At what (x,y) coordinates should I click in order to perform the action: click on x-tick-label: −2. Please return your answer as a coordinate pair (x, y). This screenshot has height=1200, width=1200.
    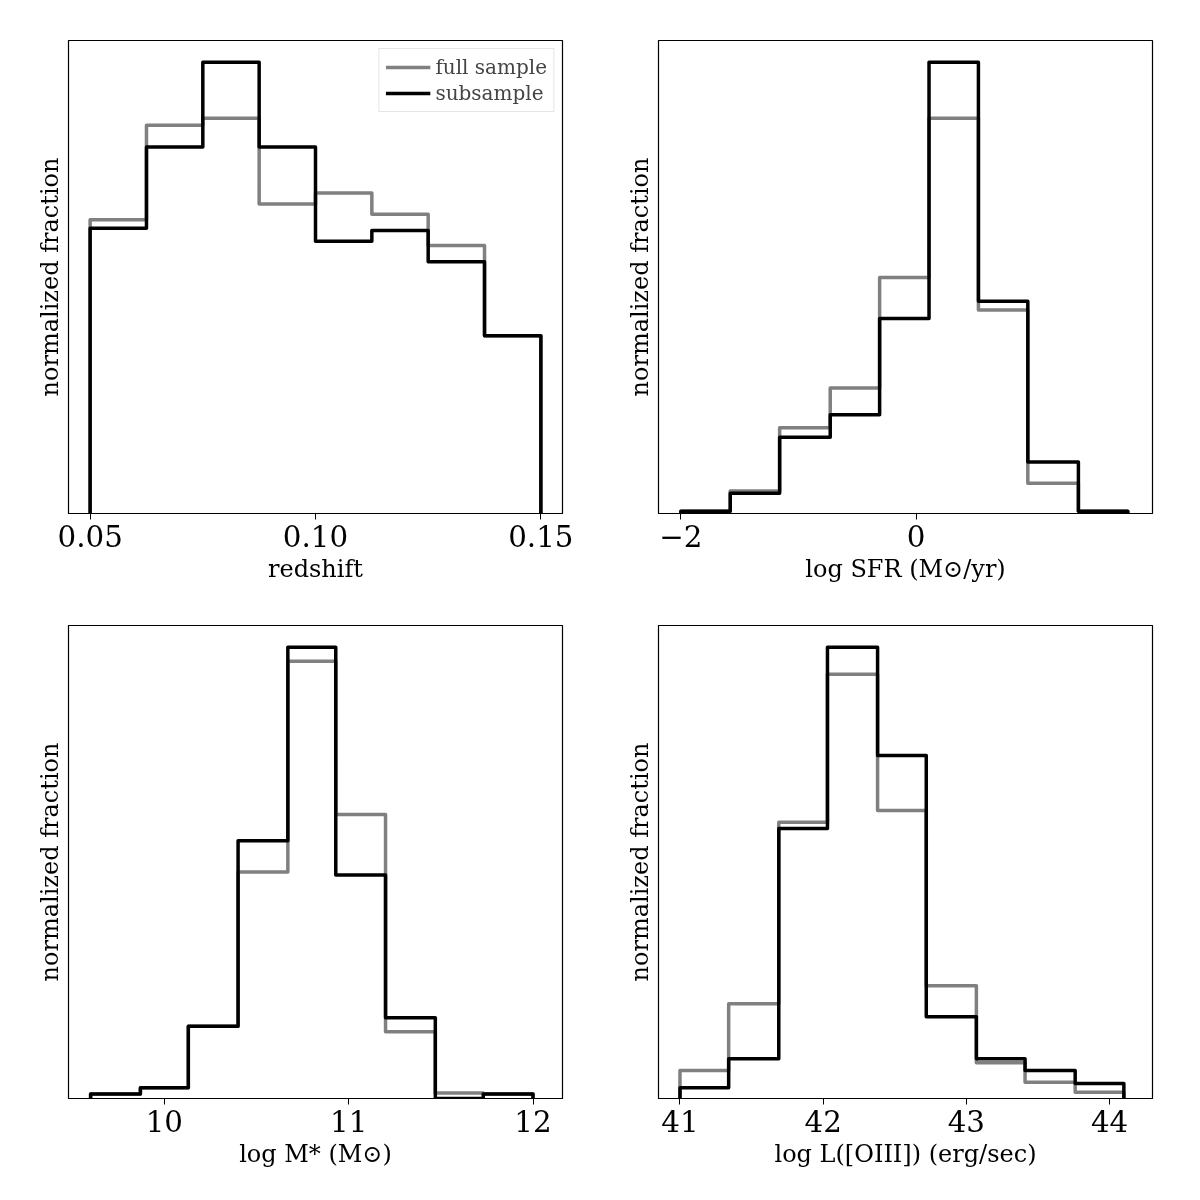
    Looking at the image, I should click on (681, 536).